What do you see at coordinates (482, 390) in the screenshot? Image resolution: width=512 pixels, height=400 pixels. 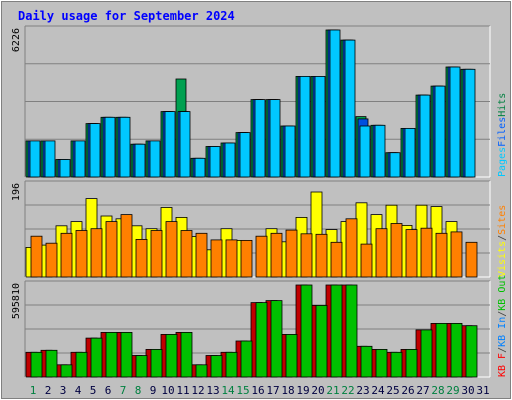 I see `x-tick-label: 31` at bounding box center [482, 390].